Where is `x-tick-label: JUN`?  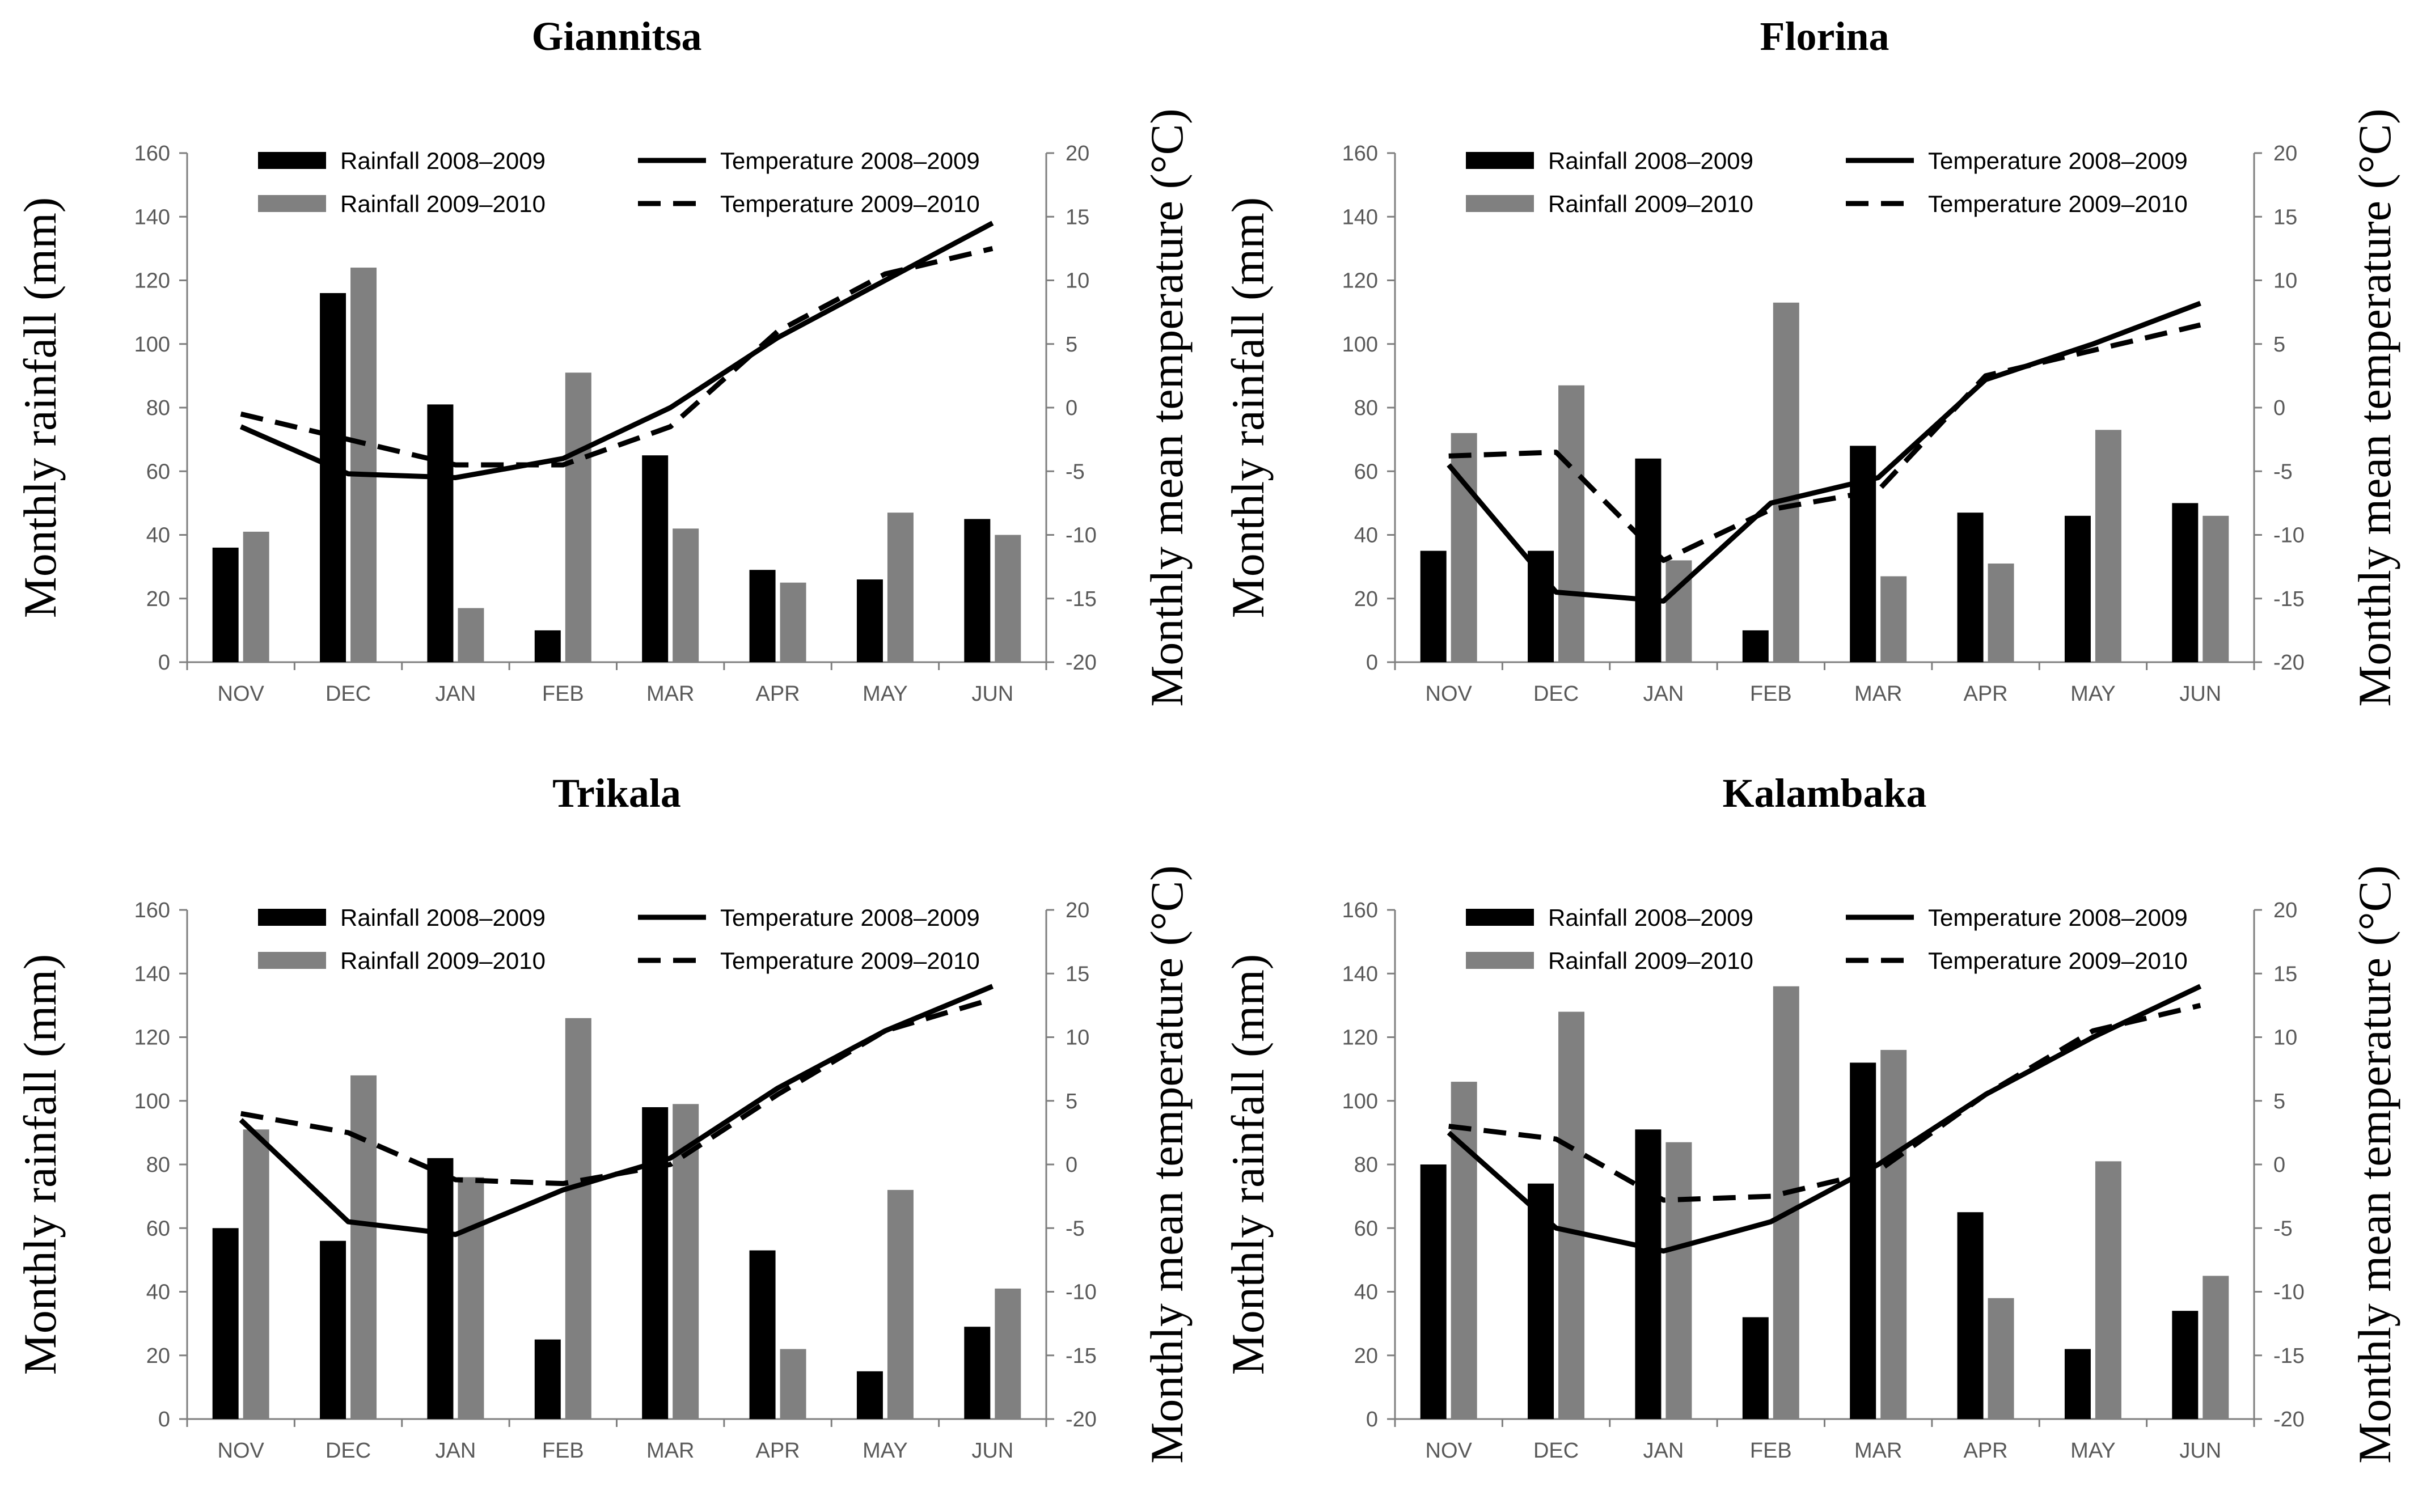
x-tick-label: JUN is located at coordinates (992, 694).